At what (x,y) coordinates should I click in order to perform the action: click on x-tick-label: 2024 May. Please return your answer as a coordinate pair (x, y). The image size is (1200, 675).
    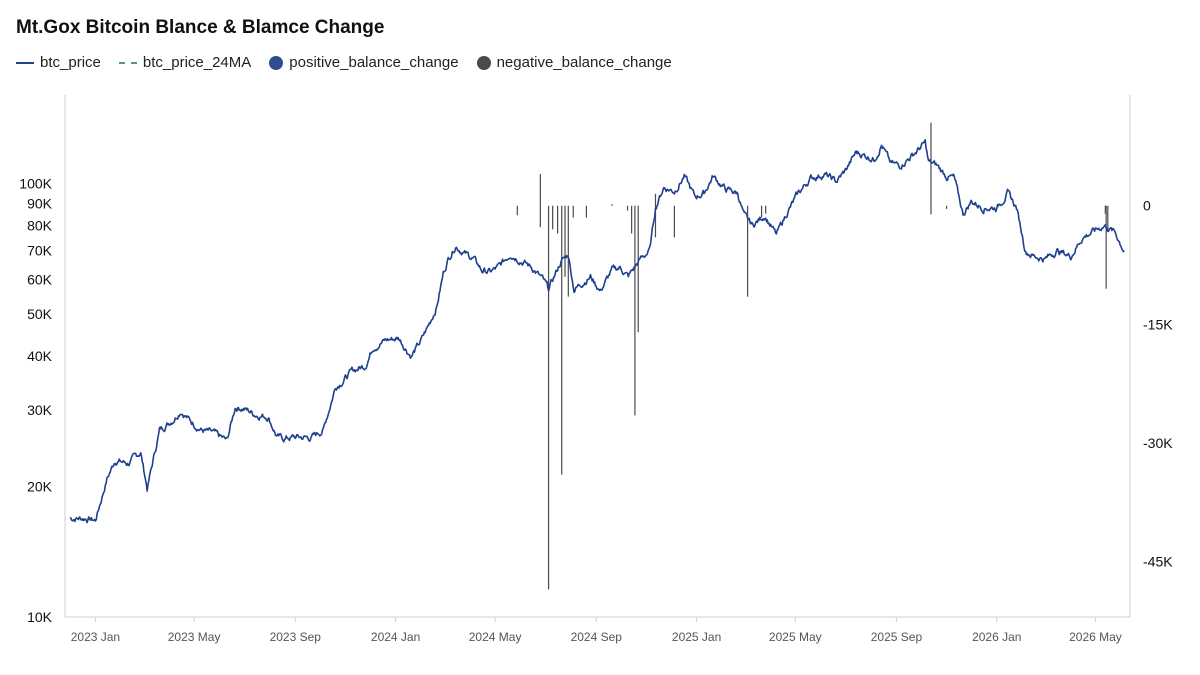
    Looking at the image, I should click on (495, 637).